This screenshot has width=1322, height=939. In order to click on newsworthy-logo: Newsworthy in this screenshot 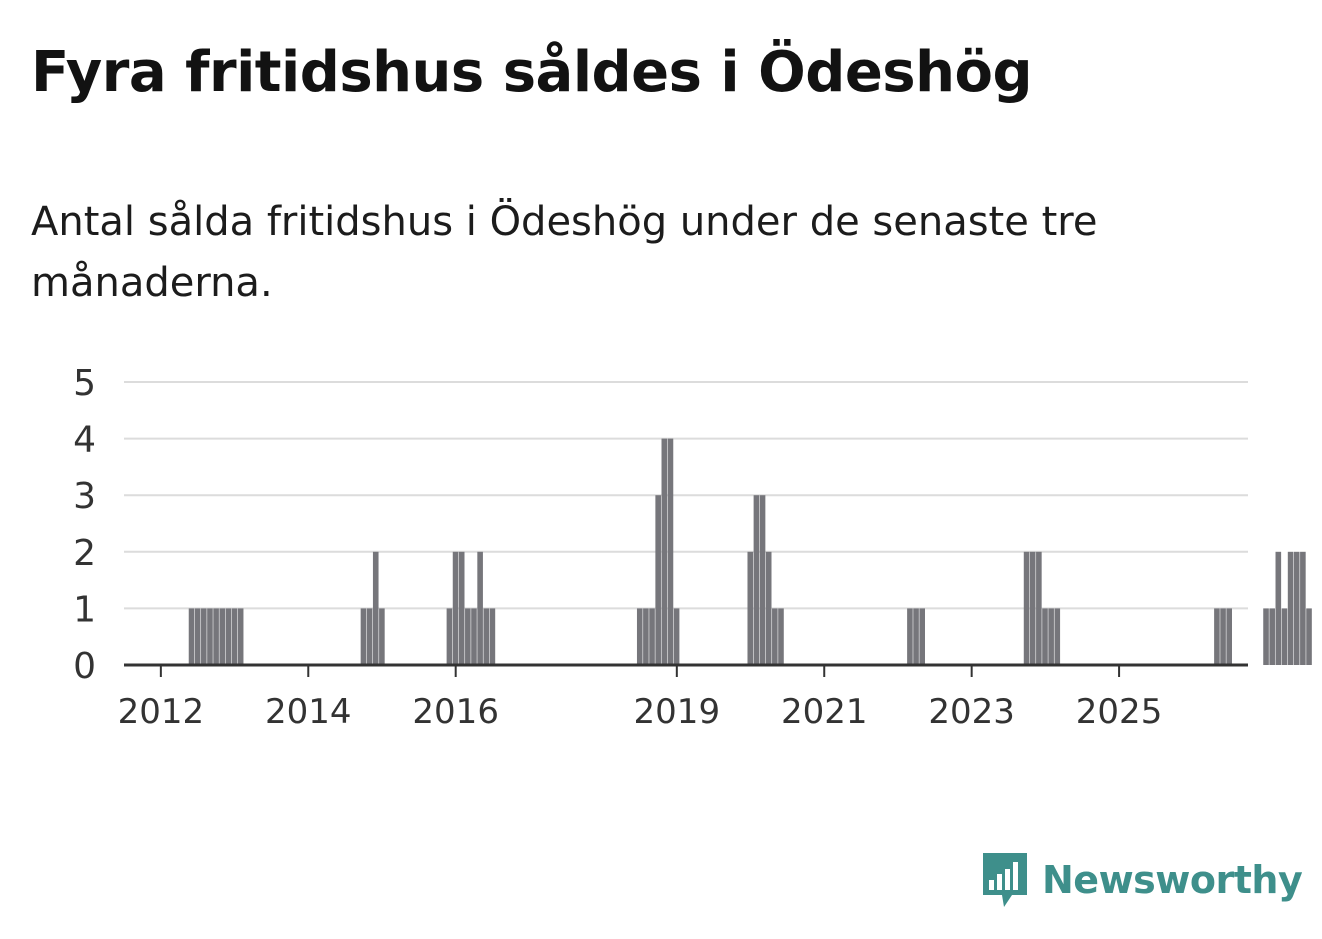, I will do `click(1141, 880)`.